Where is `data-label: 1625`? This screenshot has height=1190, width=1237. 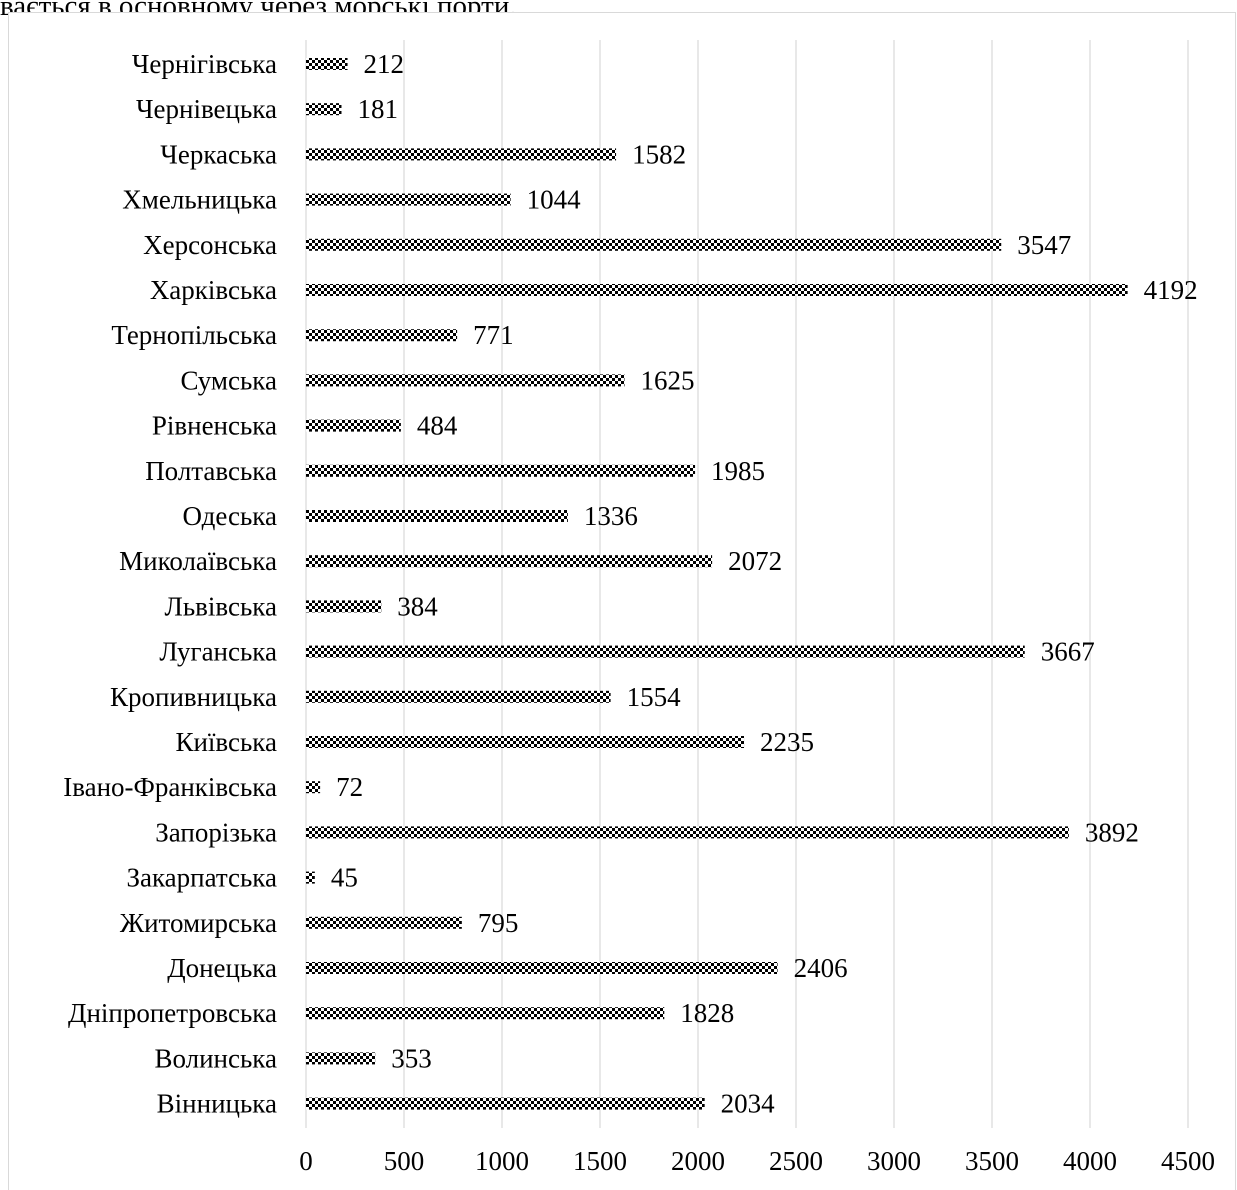
data-label: 1625 is located at coordinates (668, 380).